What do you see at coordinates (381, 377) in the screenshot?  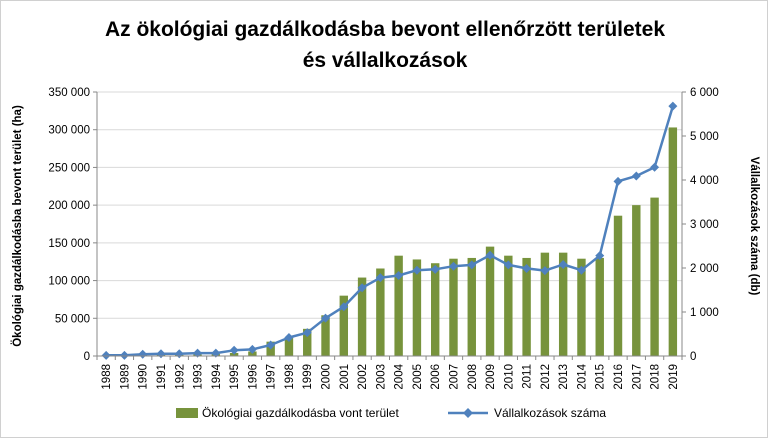 I see `x-axis-year-label: 2003` at bounding box center [381, 377].